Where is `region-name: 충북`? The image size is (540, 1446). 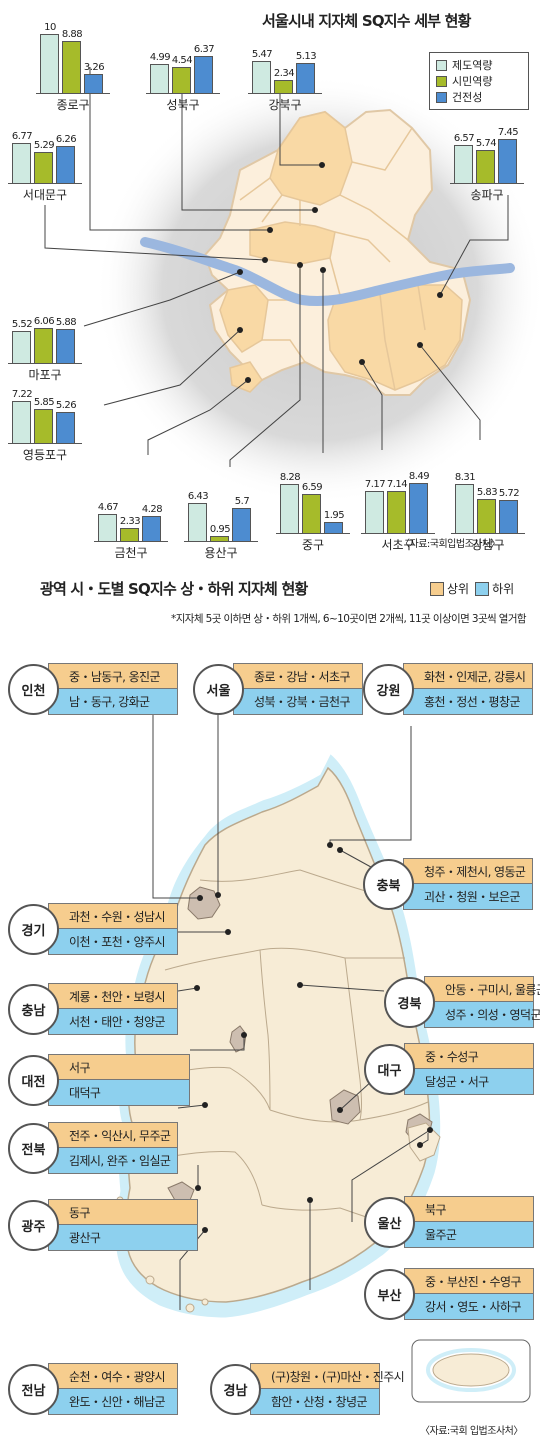 region-name: 충북 is located at coordinates (388, 884).